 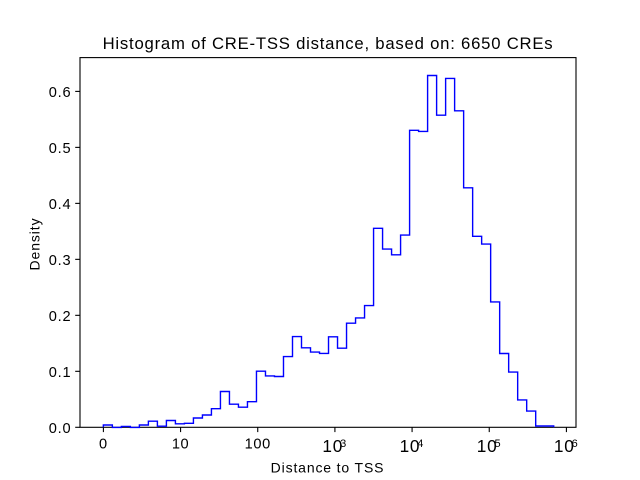 What do you see at coordinates (328, 468) in the screenshot?
I see `svg-text: Distance to TSS` at bounding box center [328, 468].